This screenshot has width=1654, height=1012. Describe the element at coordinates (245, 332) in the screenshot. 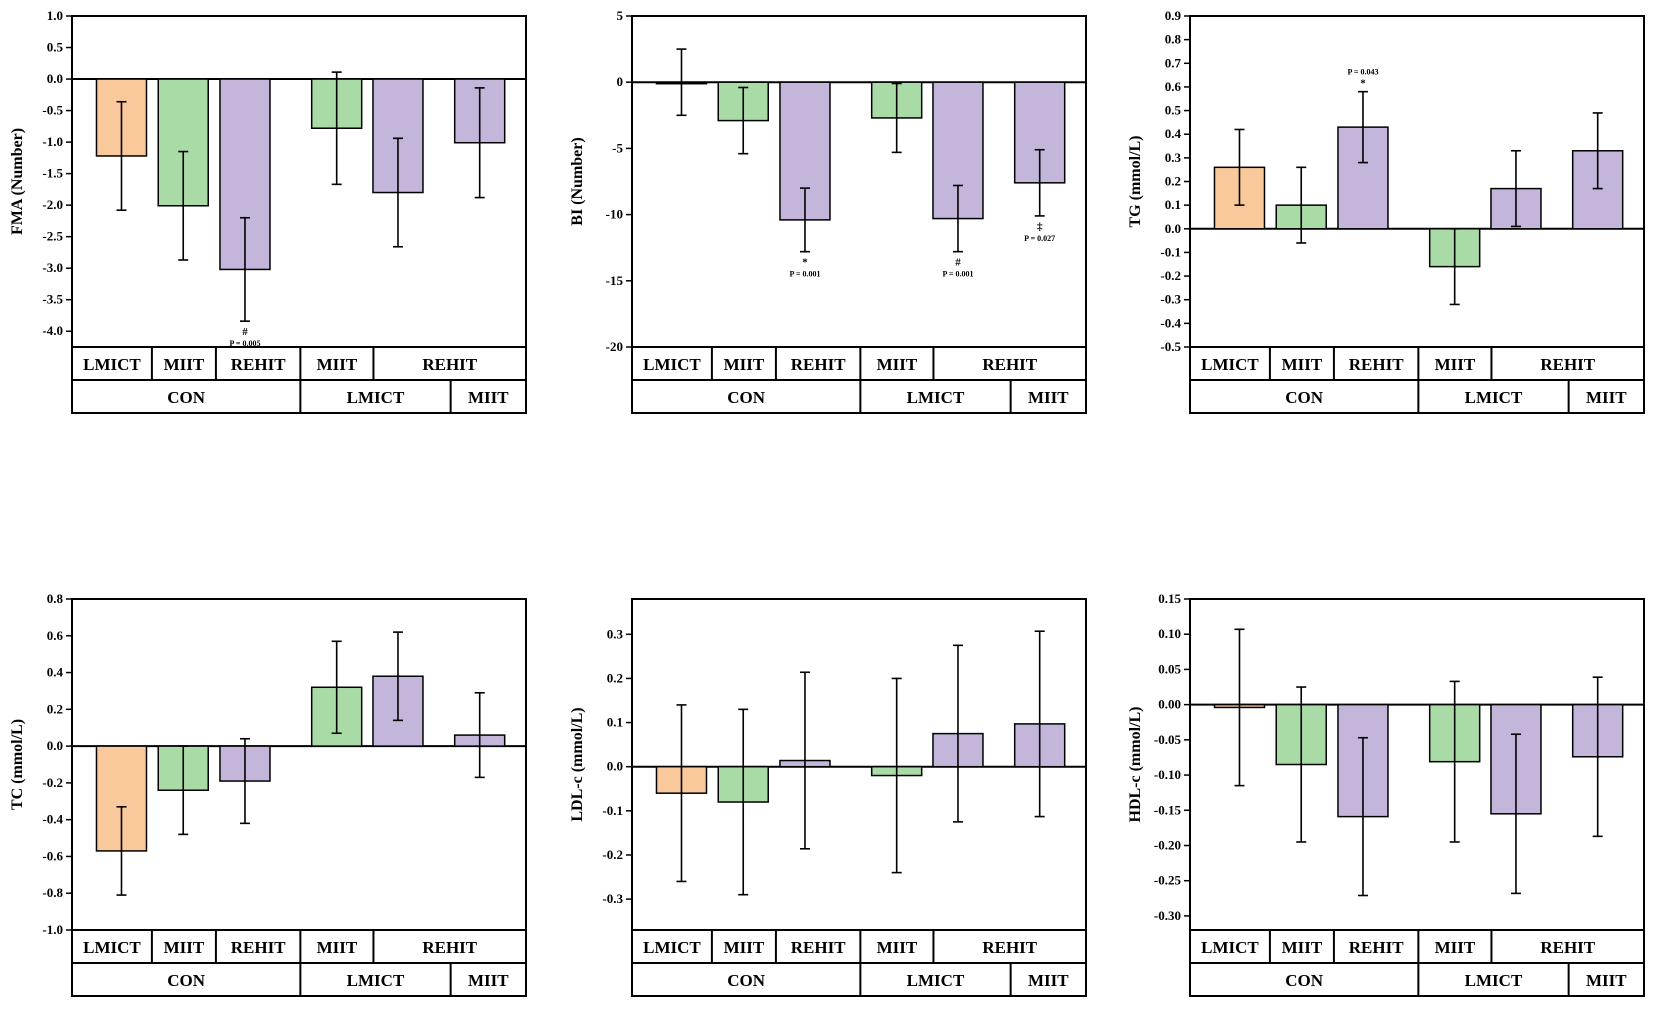

I see `significance-mark: #` at that location.